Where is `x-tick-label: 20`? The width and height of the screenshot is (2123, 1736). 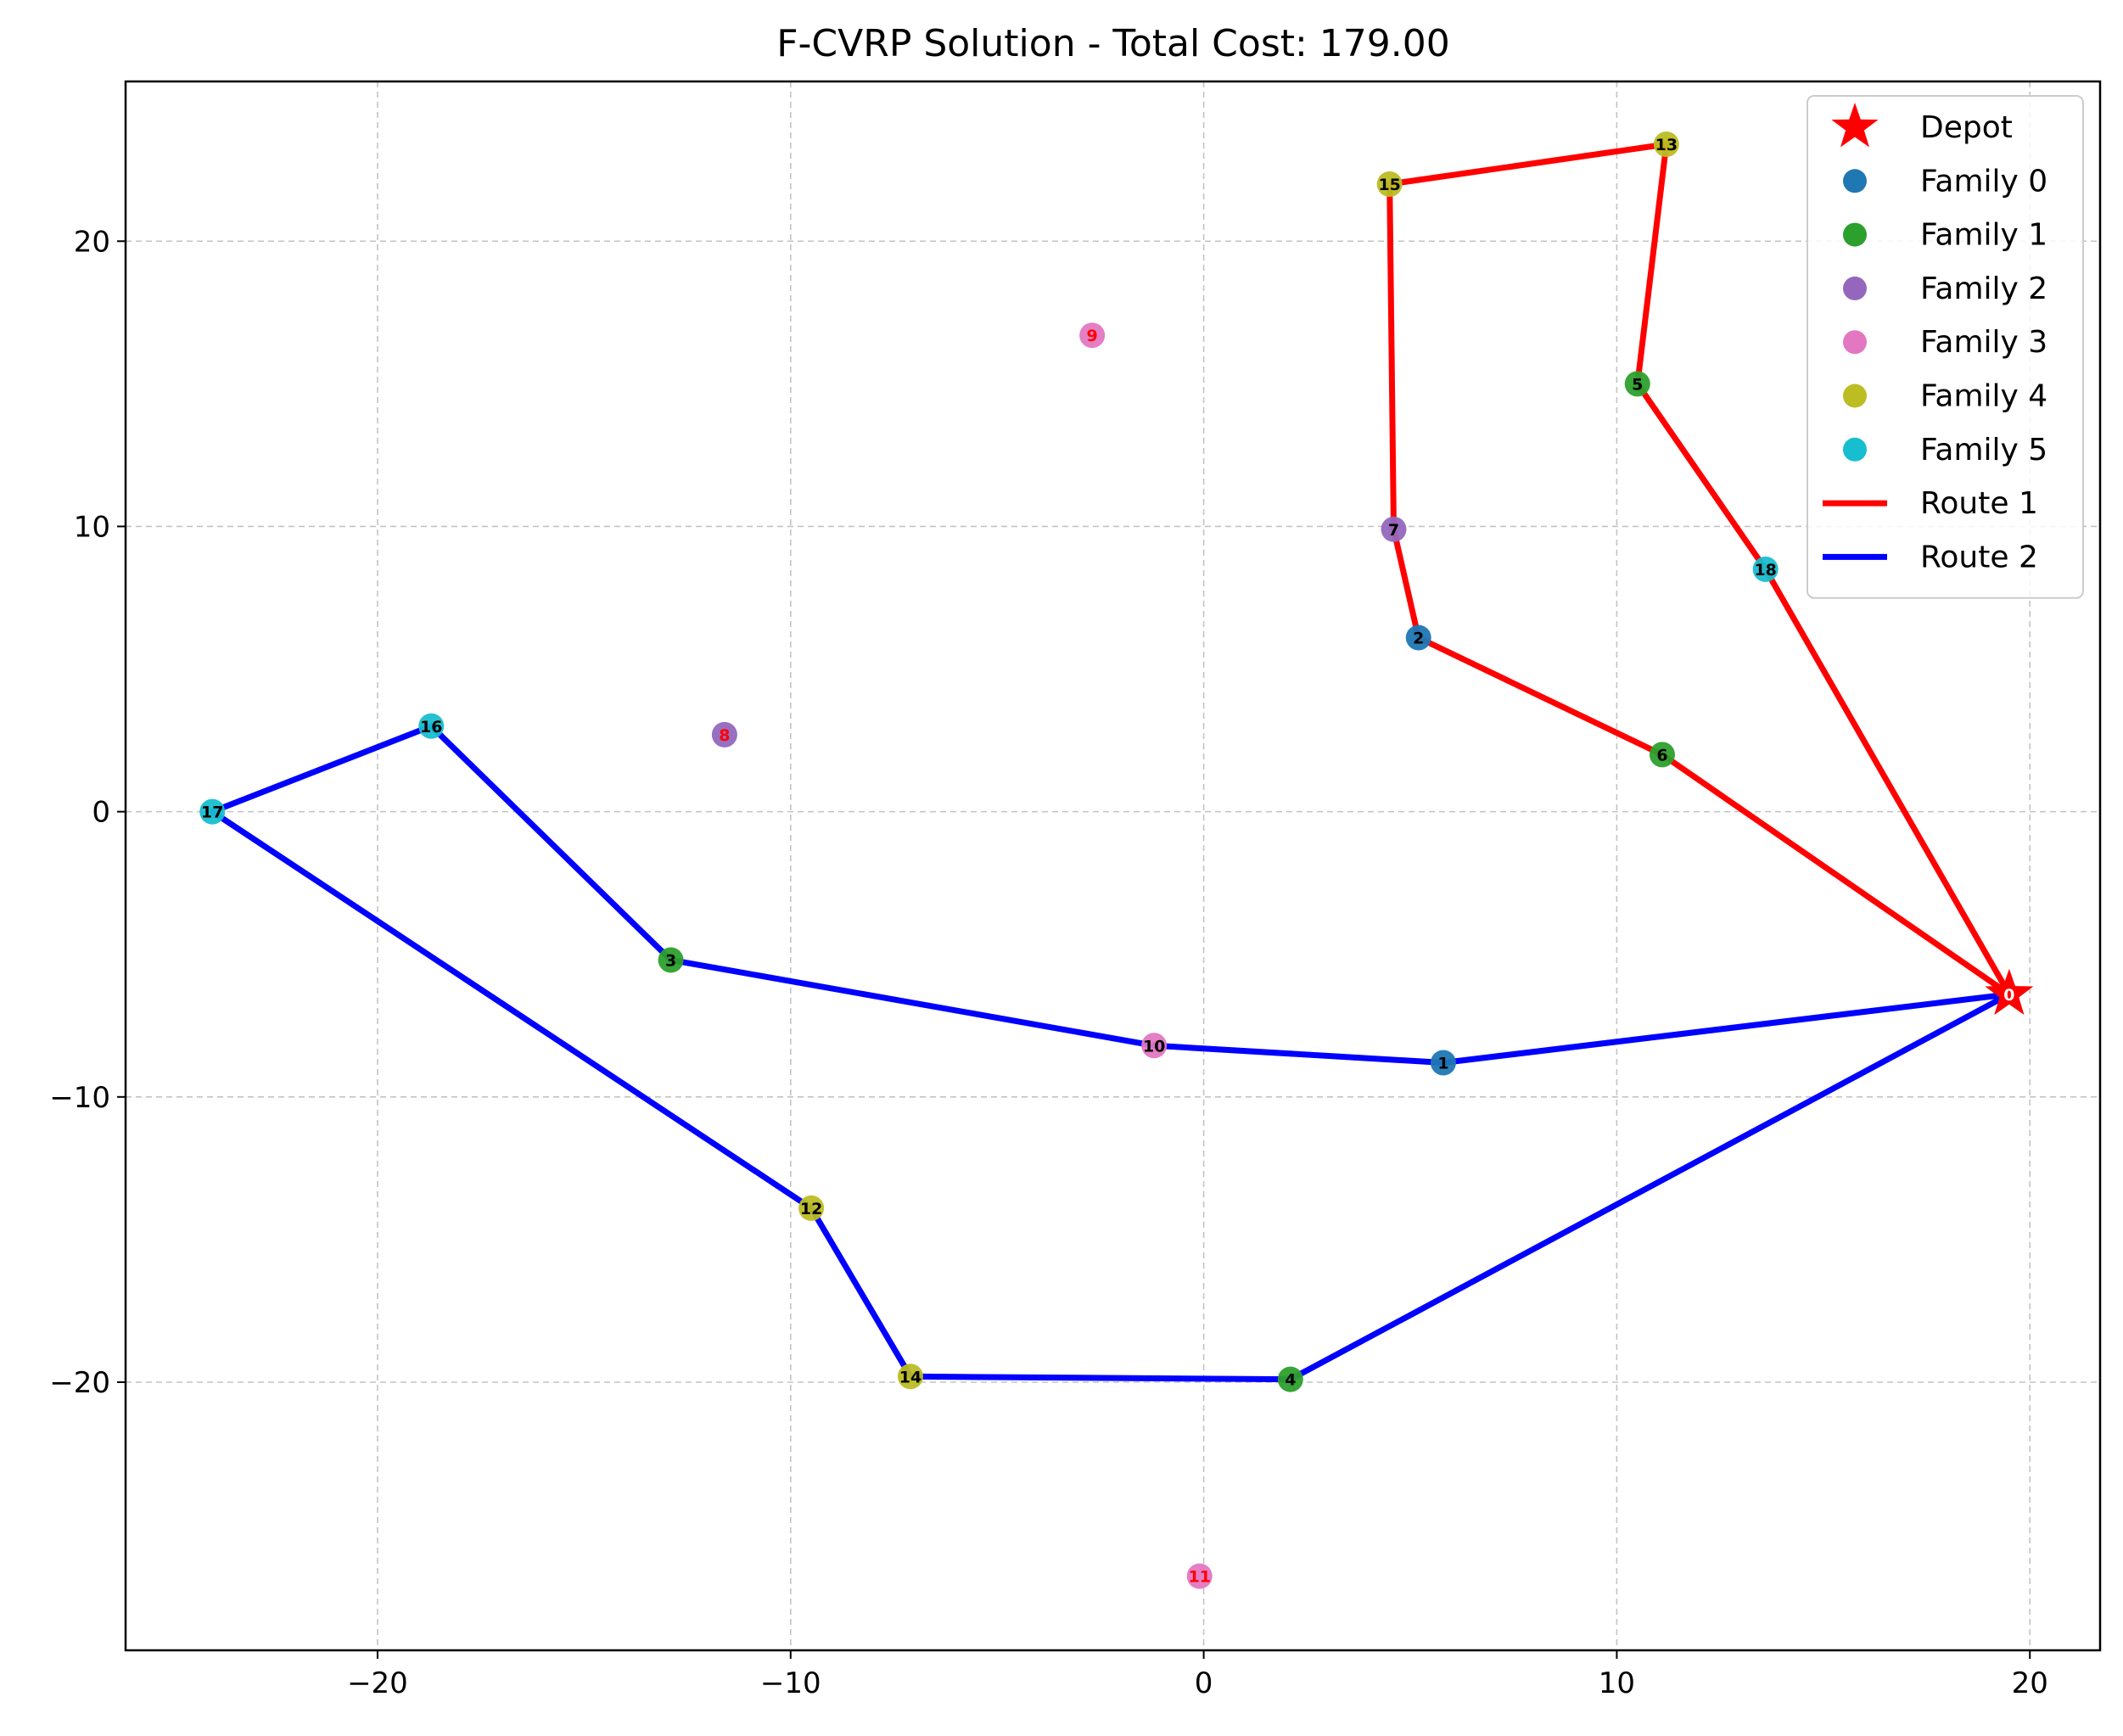 x-tick-label: 20 is located at coordinates (2030, 1683).